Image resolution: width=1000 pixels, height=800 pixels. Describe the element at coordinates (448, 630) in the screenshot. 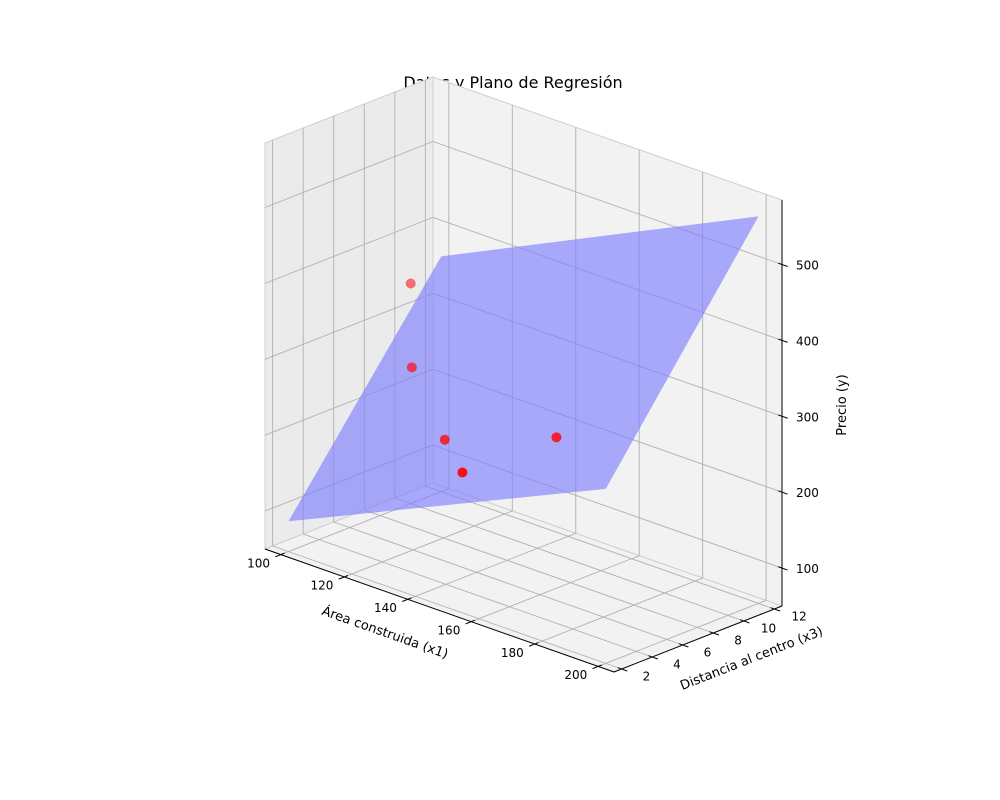

I see `x-tick-label: 160` at that location.